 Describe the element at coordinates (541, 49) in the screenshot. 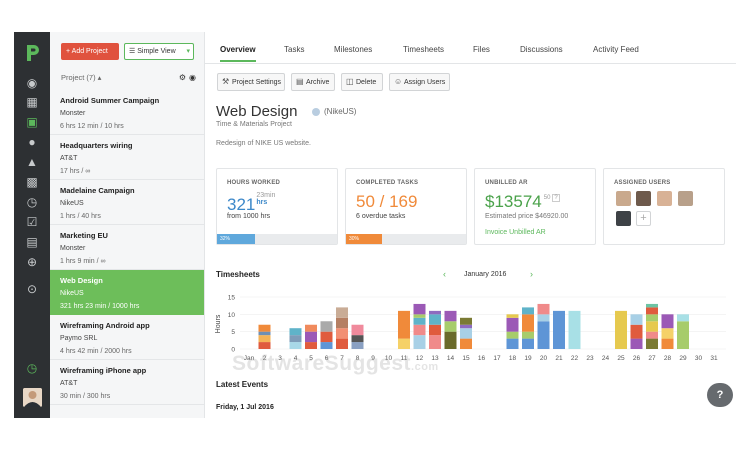

I see `tab-discussions: Discussions` at that location.